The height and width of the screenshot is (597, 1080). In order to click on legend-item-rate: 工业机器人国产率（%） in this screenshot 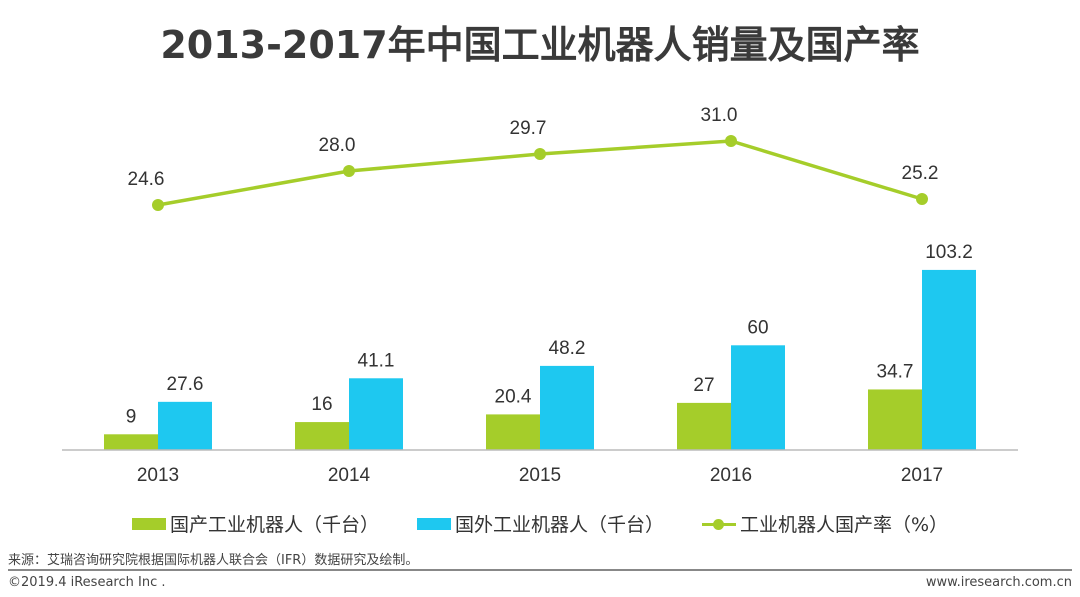, I will do `click(825, 523)`.